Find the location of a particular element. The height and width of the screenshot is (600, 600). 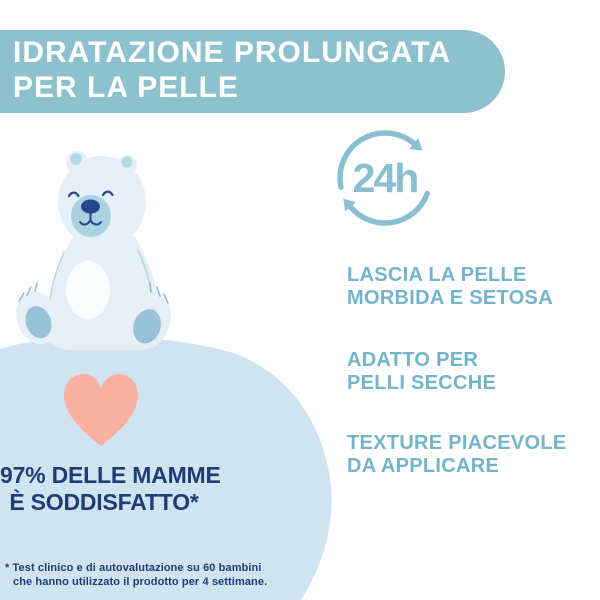

bear-mouth is located at coordinates (90, 218).